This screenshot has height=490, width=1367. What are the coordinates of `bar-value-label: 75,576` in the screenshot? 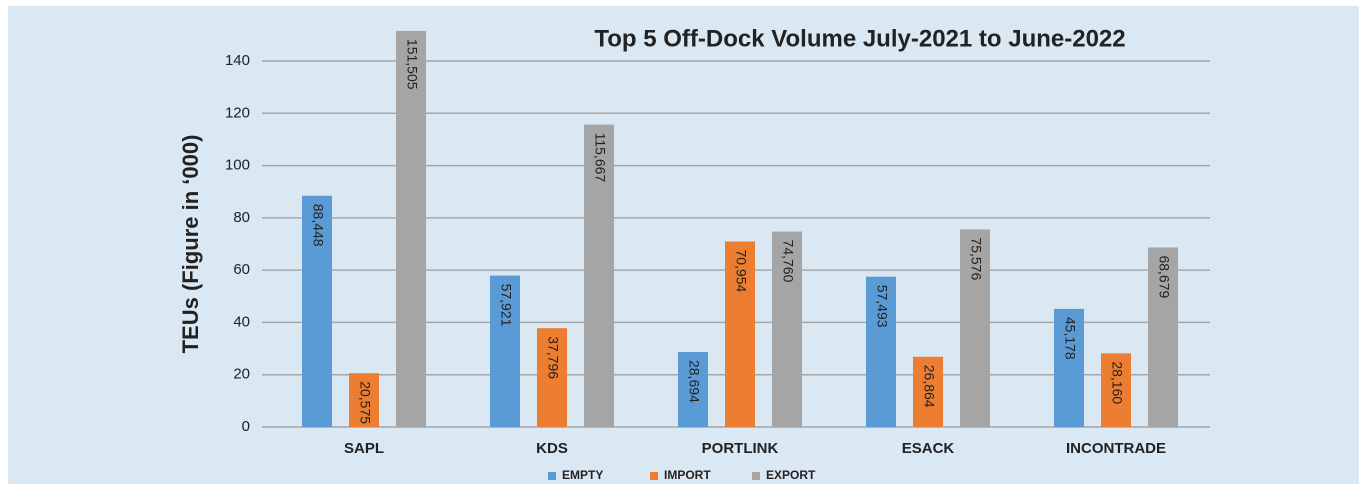 It's located at (976, 258).